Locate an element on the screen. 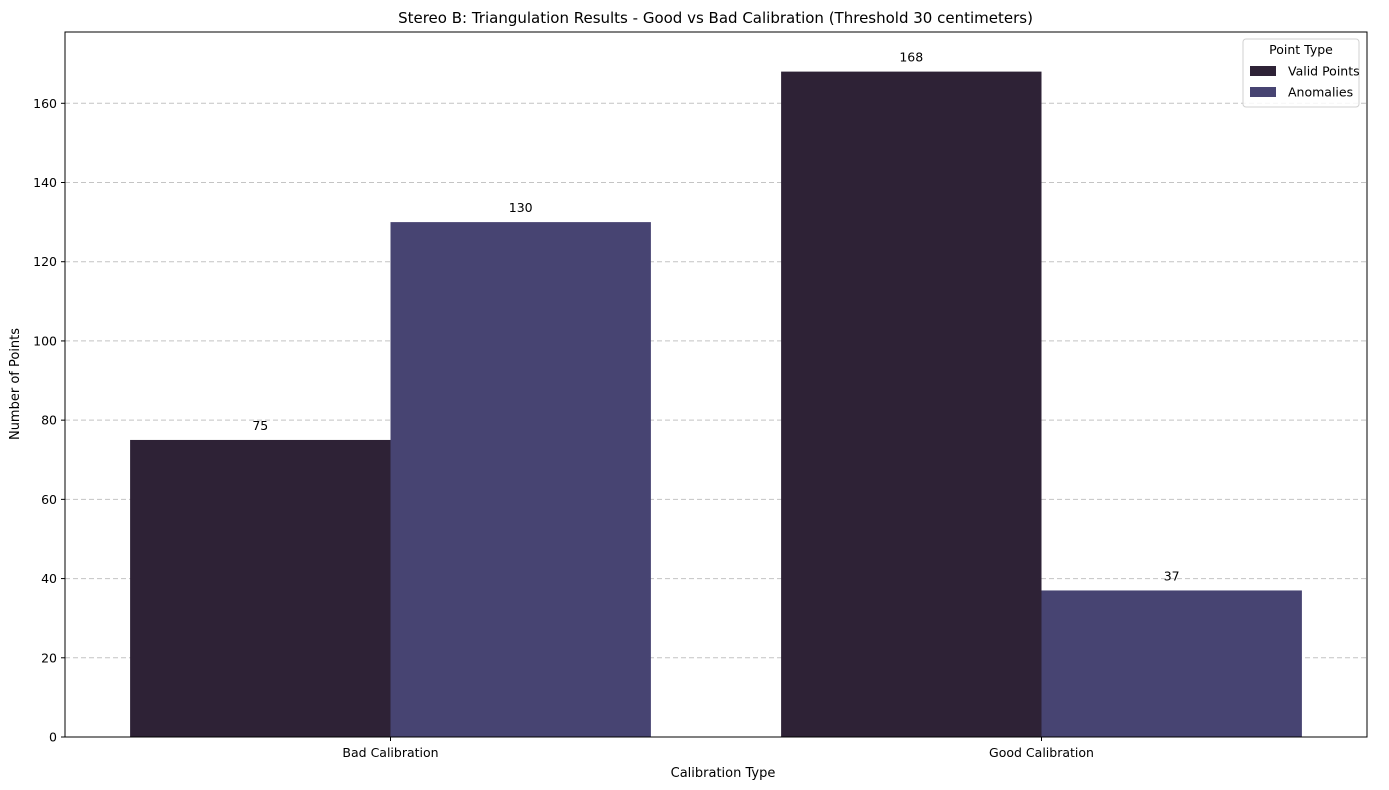 This screenshot has width=1389, height=790. y-tick-label: 140 is located at coordinates (45, 182).